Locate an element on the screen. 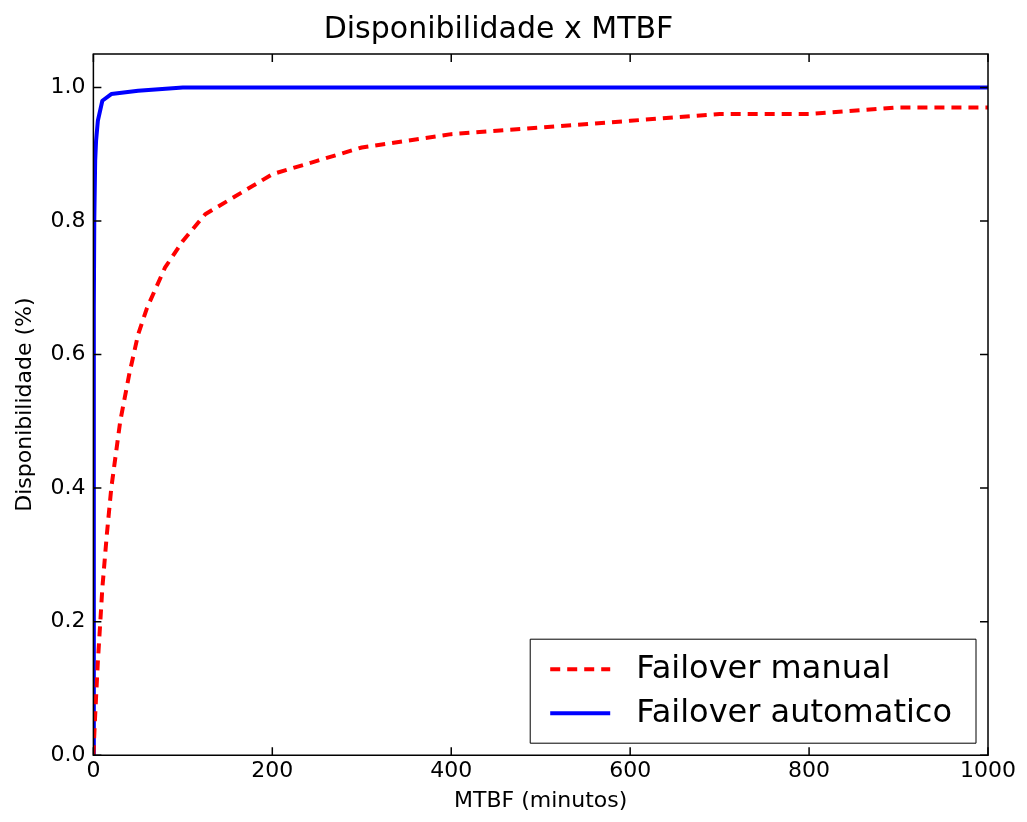  x-tick-label: 1000 is located at coordinates (988, 770).